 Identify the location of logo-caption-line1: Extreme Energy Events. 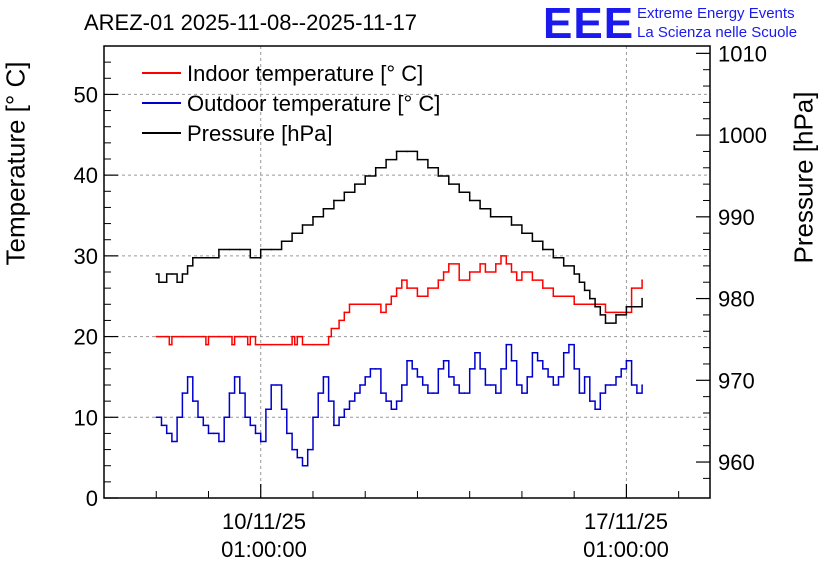
(716, 13).